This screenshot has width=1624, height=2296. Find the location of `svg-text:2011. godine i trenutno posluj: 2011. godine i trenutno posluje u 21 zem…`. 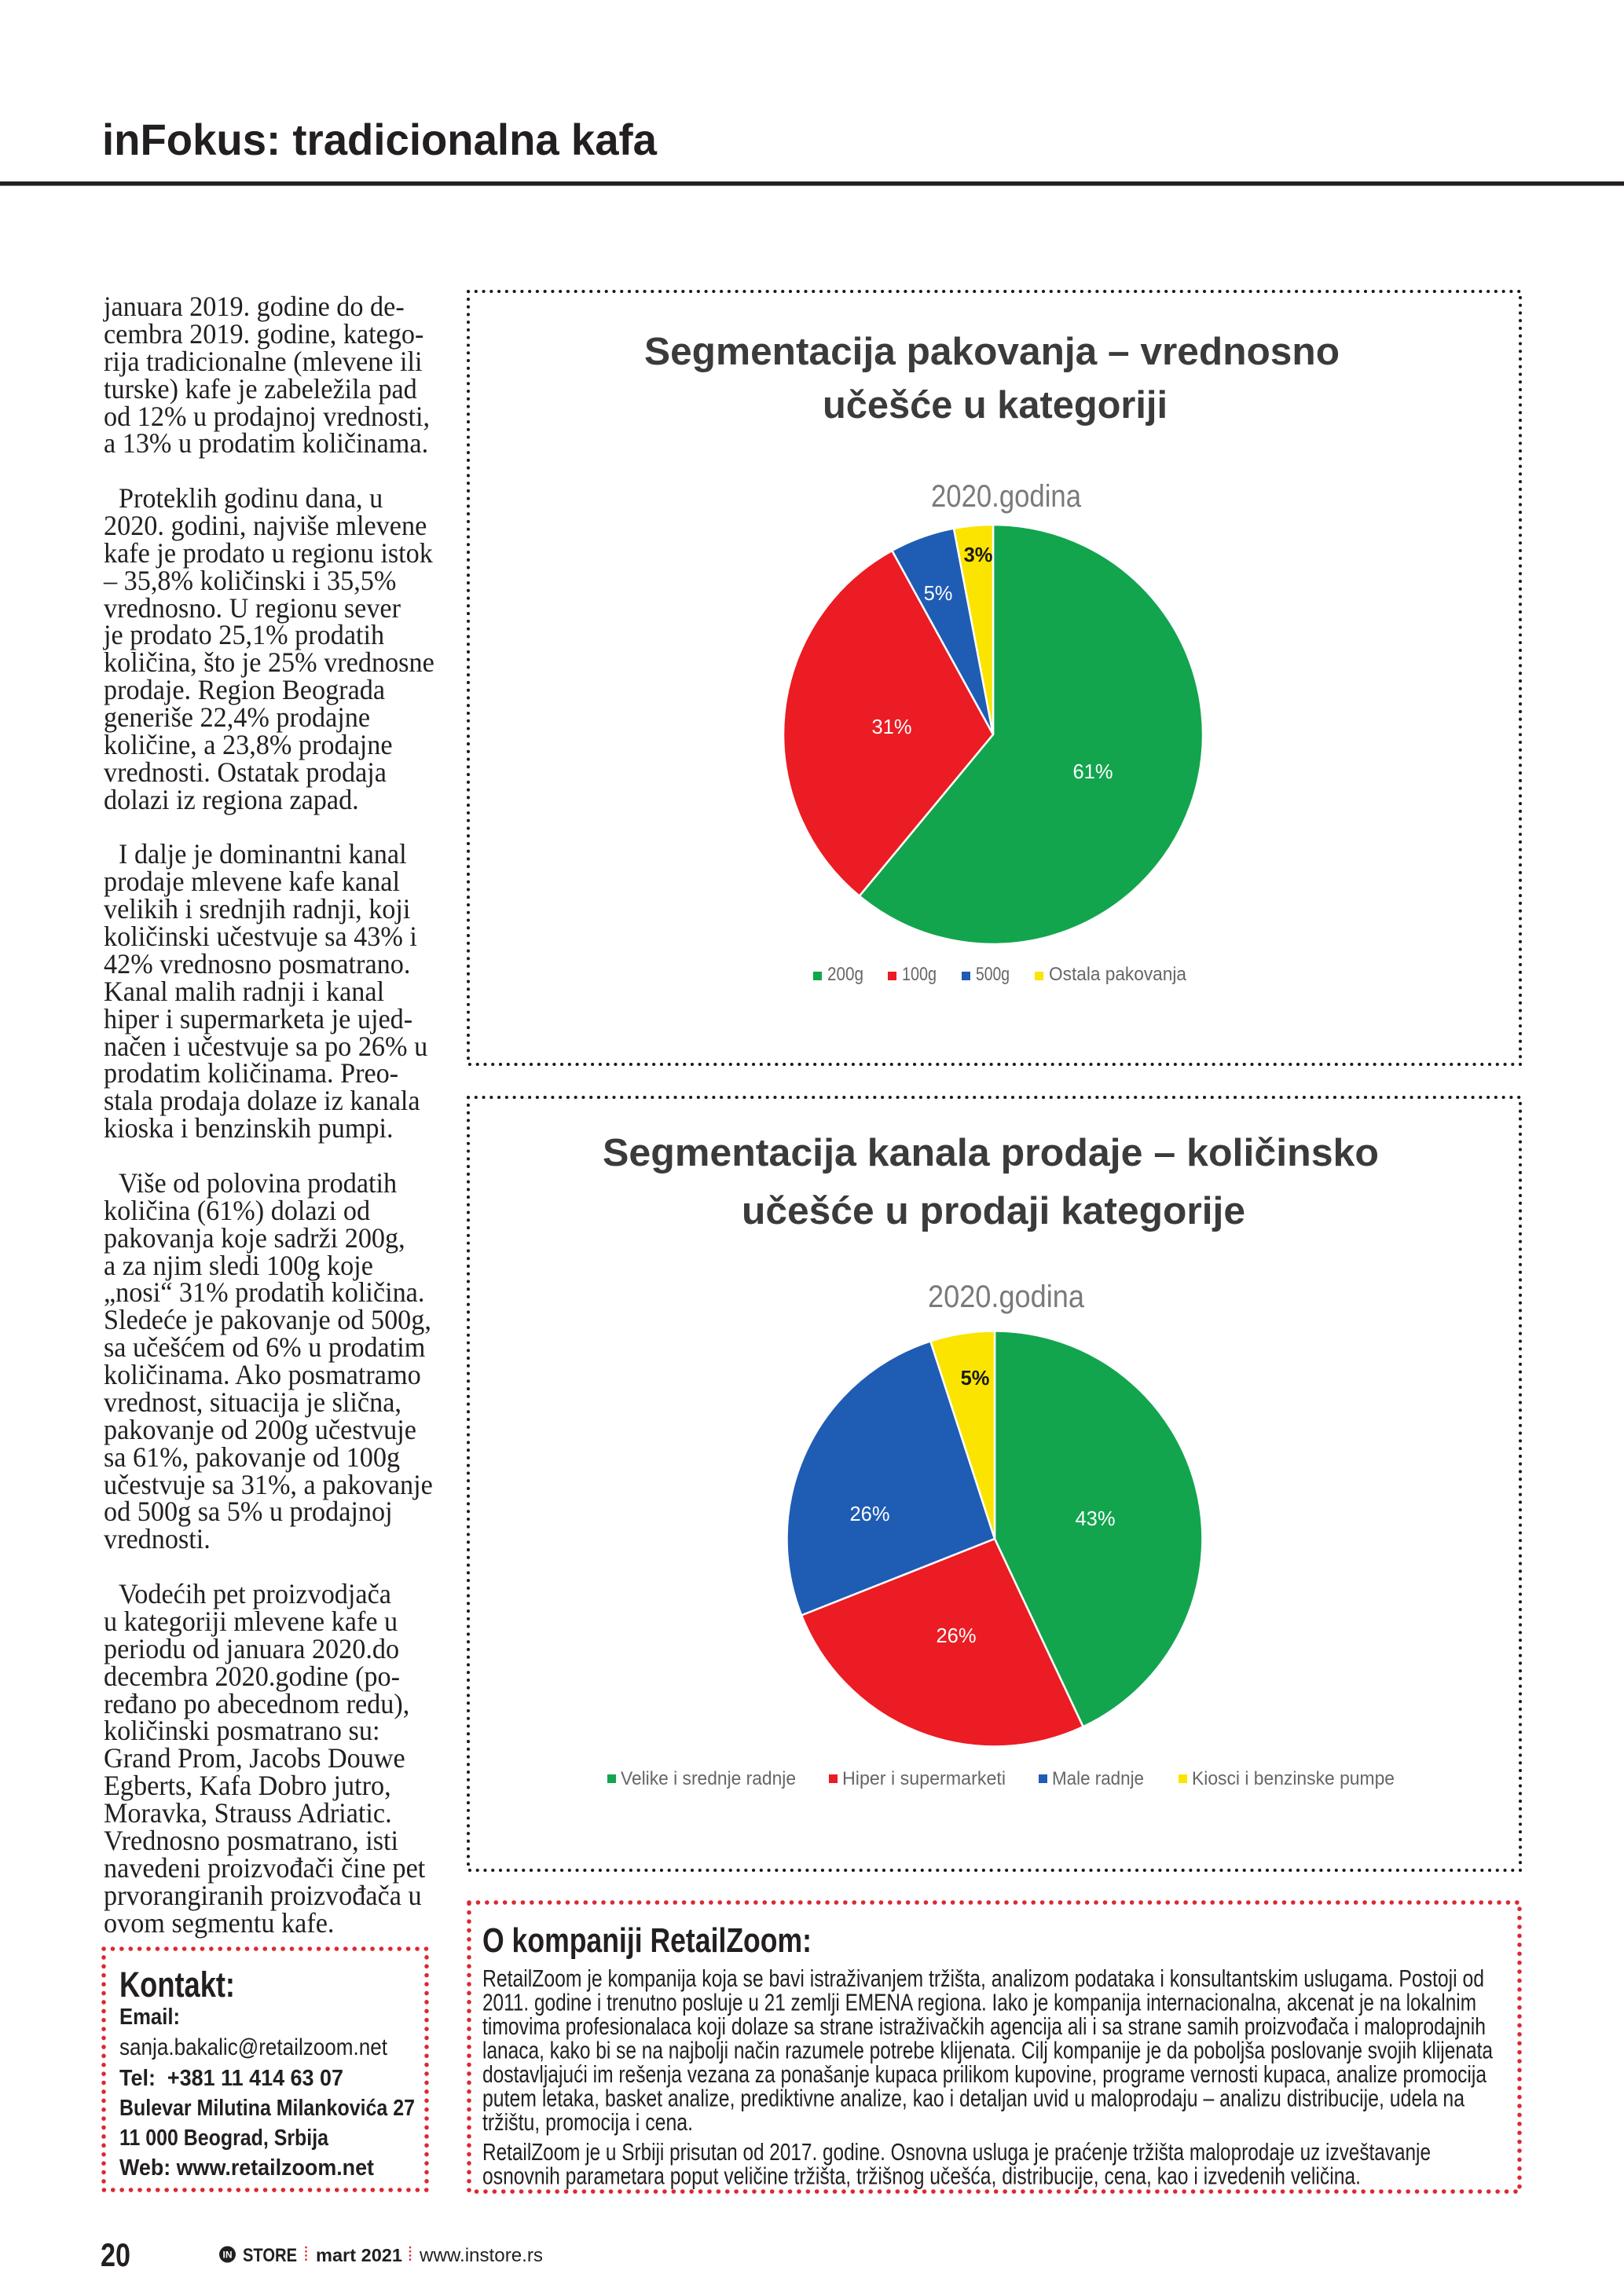

svg-text:2011. godine i trenutno posluj: 2011. godine i trenutno posluje u 21 zem… is located at coordinates (979, 2002).